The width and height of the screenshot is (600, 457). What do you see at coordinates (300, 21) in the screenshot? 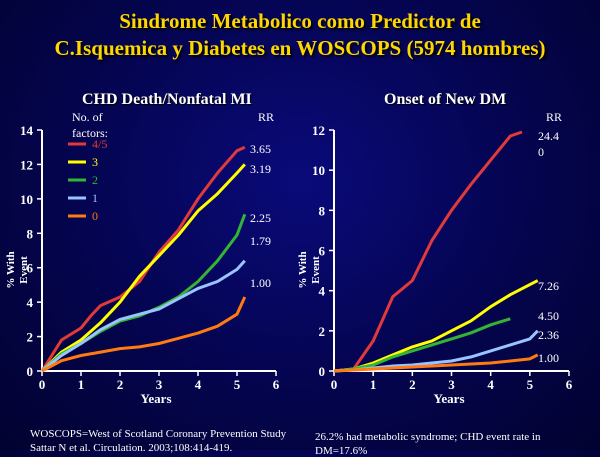
I see `slide-title-line-1: Sindrome Metabolico como Predictor de` at bounding box center [300, 21].